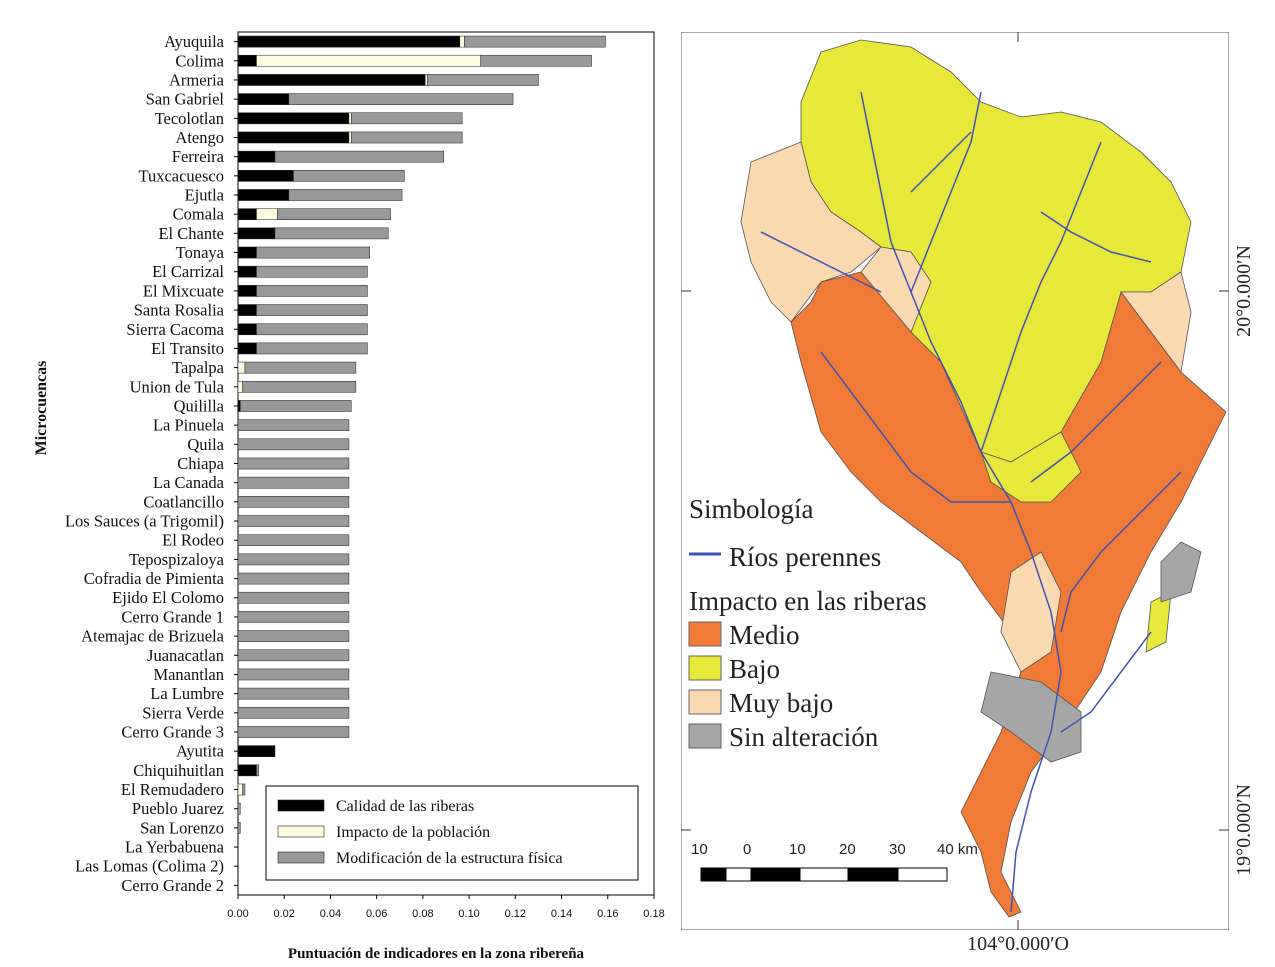 The height and width of the screenshot is (967, 1275). What do you see at coordinates (452, 833) in the screenshot?
I see `legend-box` at bounding box center [452, 833].